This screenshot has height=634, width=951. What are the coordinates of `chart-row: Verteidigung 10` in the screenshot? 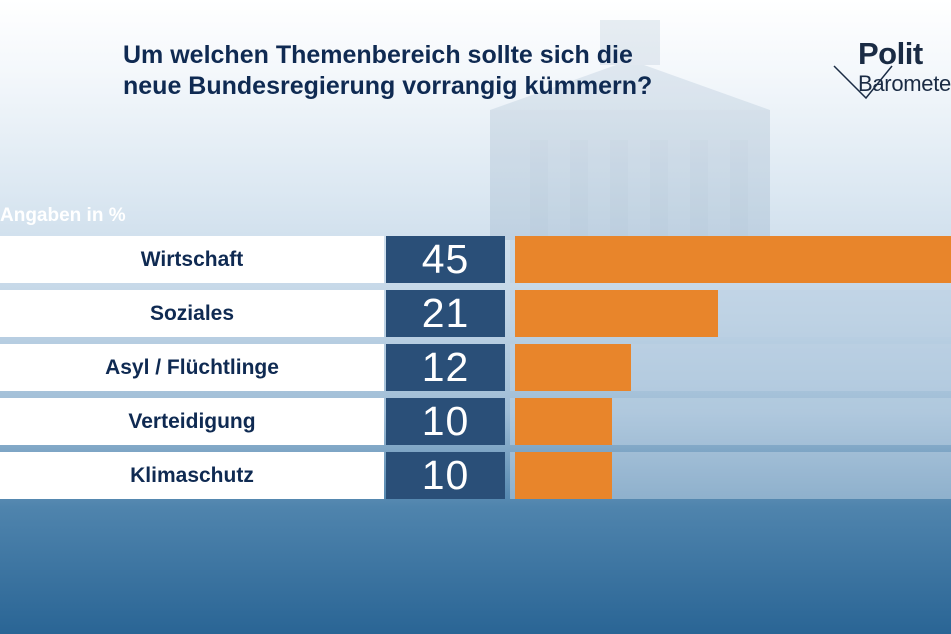 It's located at (475, 421).